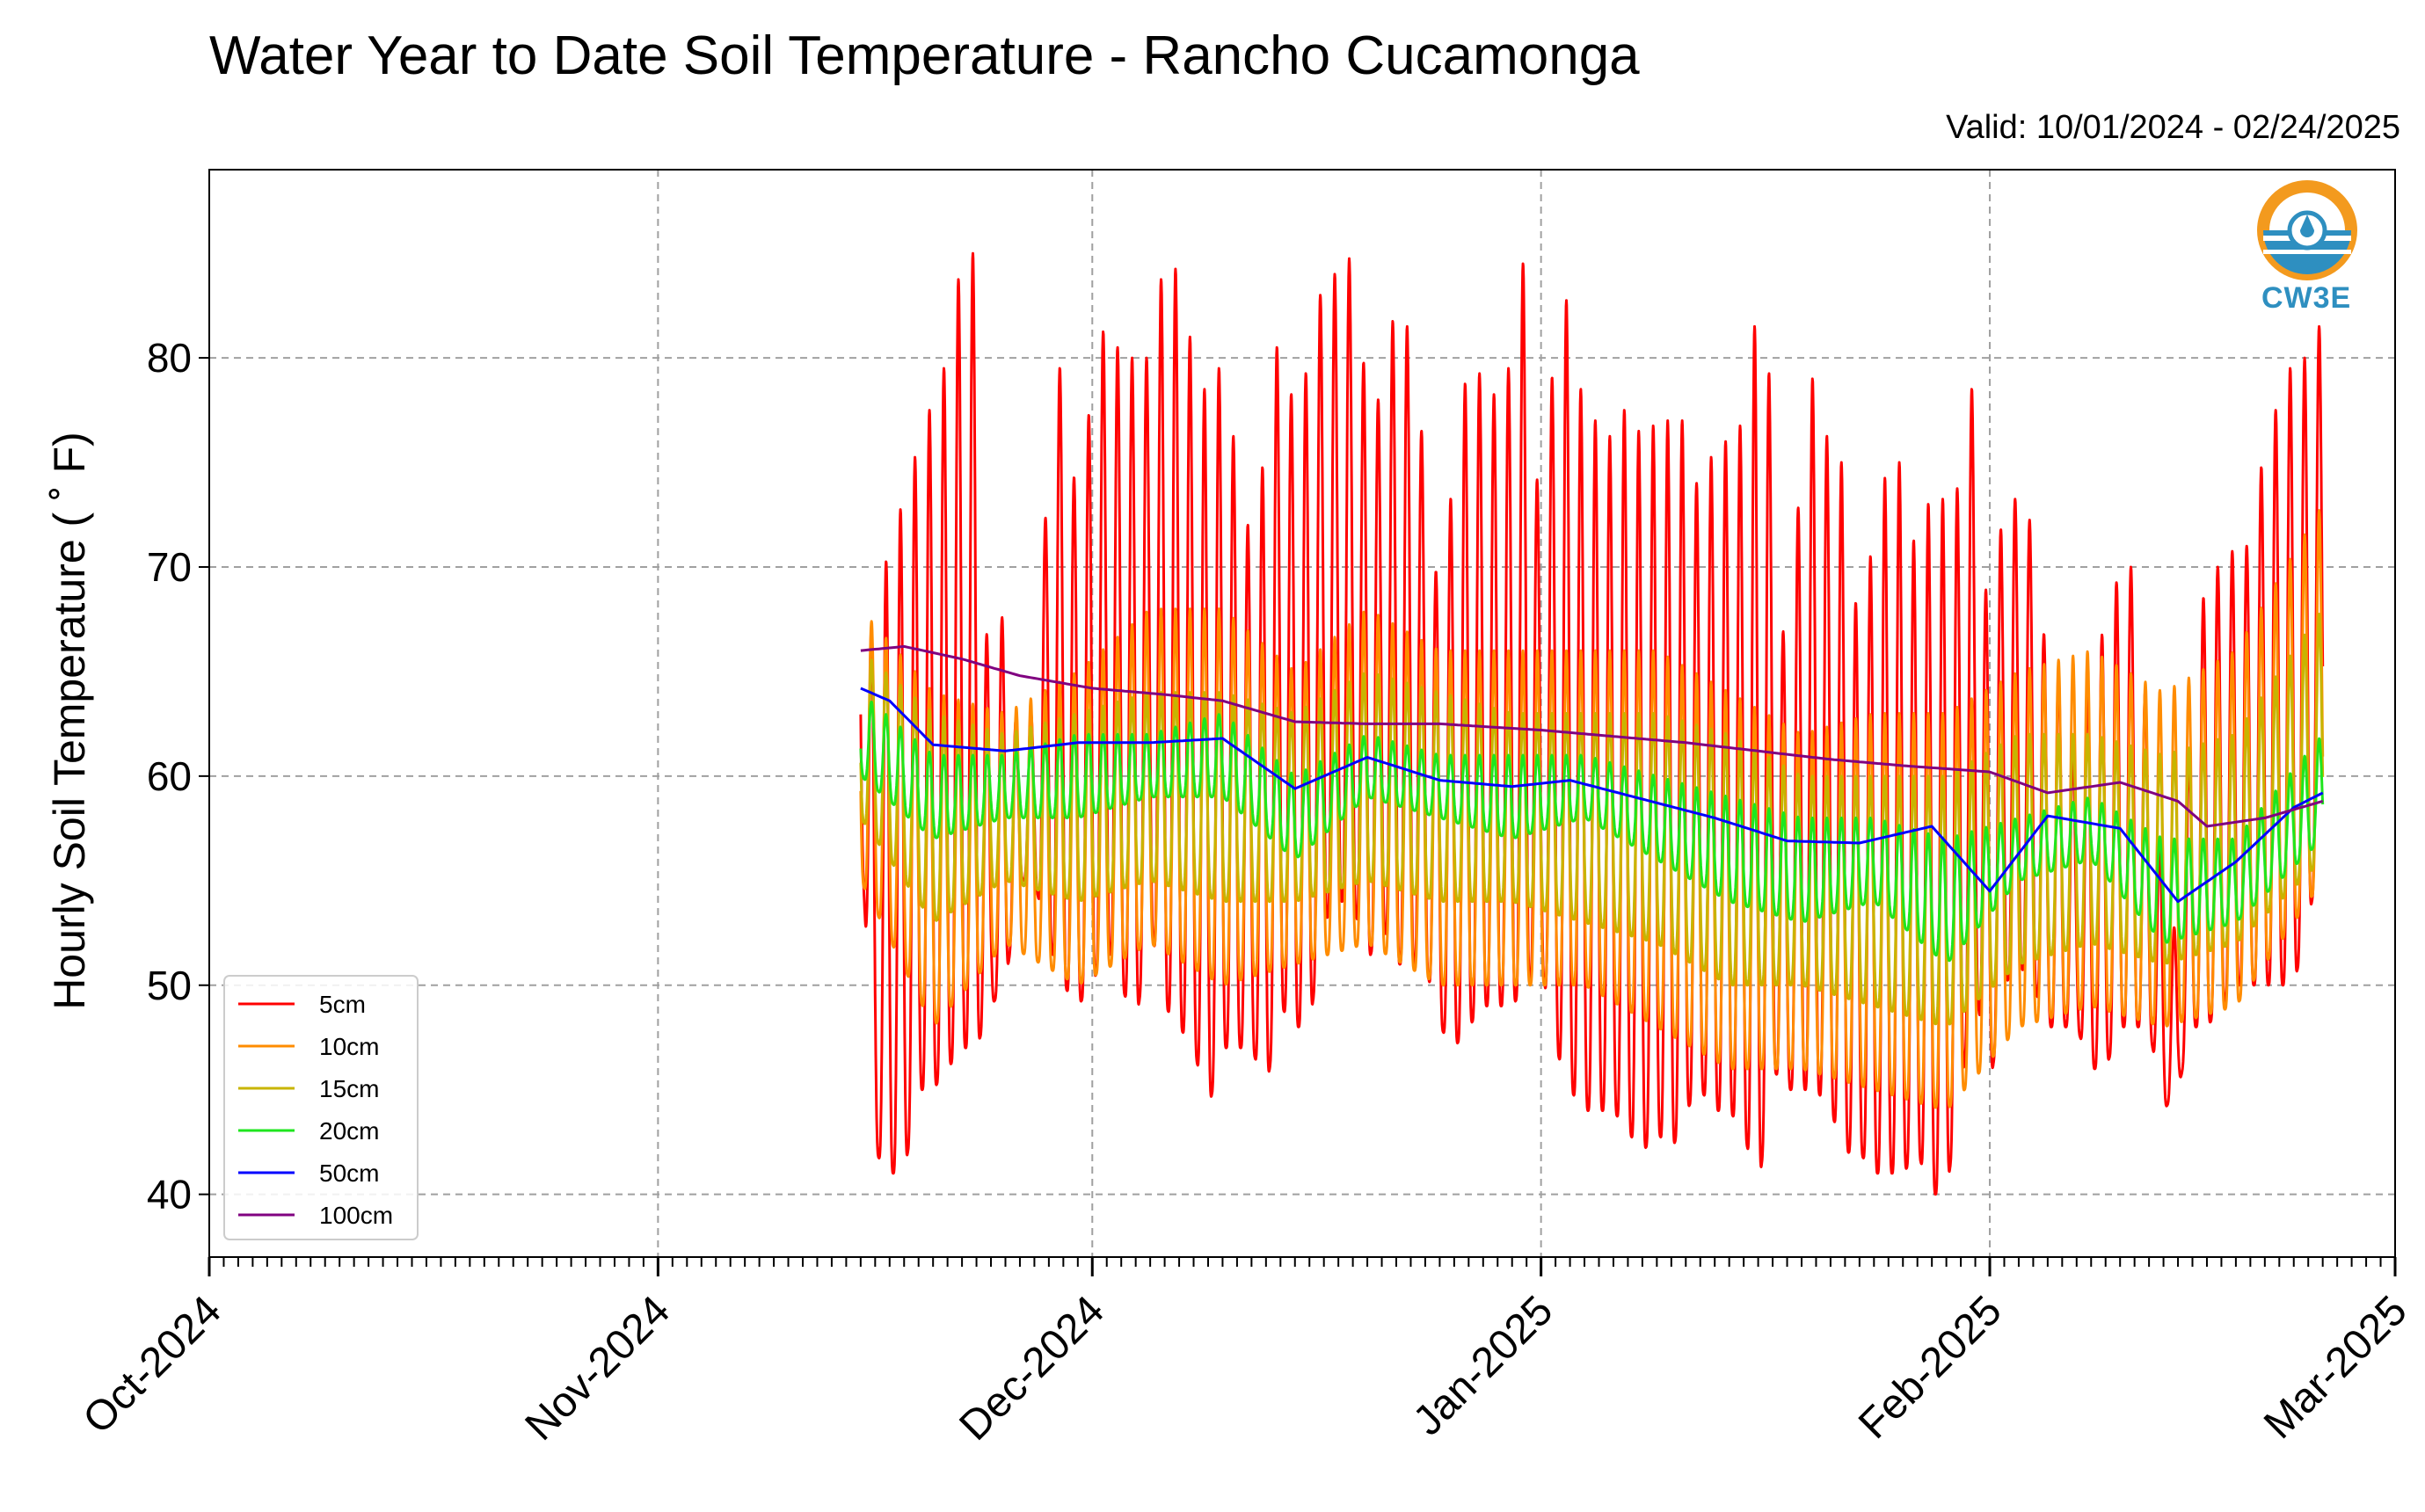 Image resolution: width=2425 pixels, height=1512 pixels. Describe the element at coordinates (2306, 298) in the screenshot. I see `cw3e-logo-text: CW3E` at that location.